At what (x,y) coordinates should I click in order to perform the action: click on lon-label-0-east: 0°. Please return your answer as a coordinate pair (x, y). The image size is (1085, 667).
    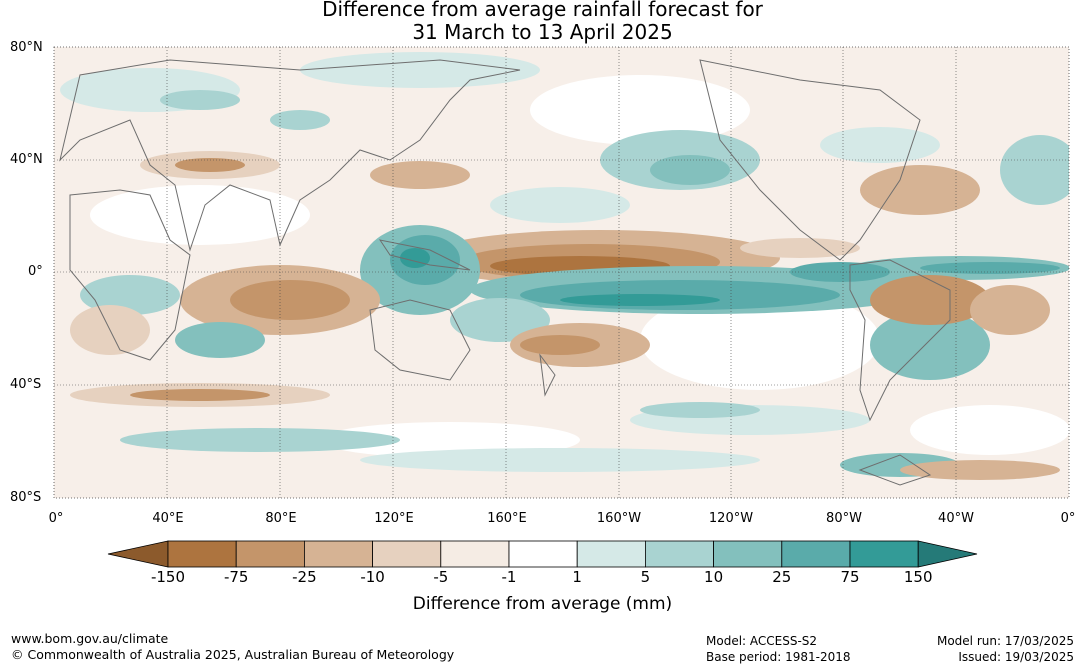
    Looking at the image, I should click on (1068, 518).